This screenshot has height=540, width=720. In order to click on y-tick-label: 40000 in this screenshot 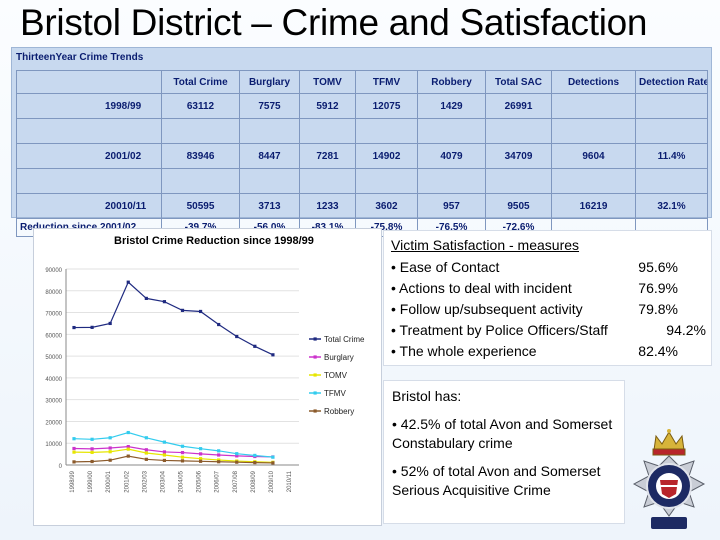, I will do `click(53, 380)`.